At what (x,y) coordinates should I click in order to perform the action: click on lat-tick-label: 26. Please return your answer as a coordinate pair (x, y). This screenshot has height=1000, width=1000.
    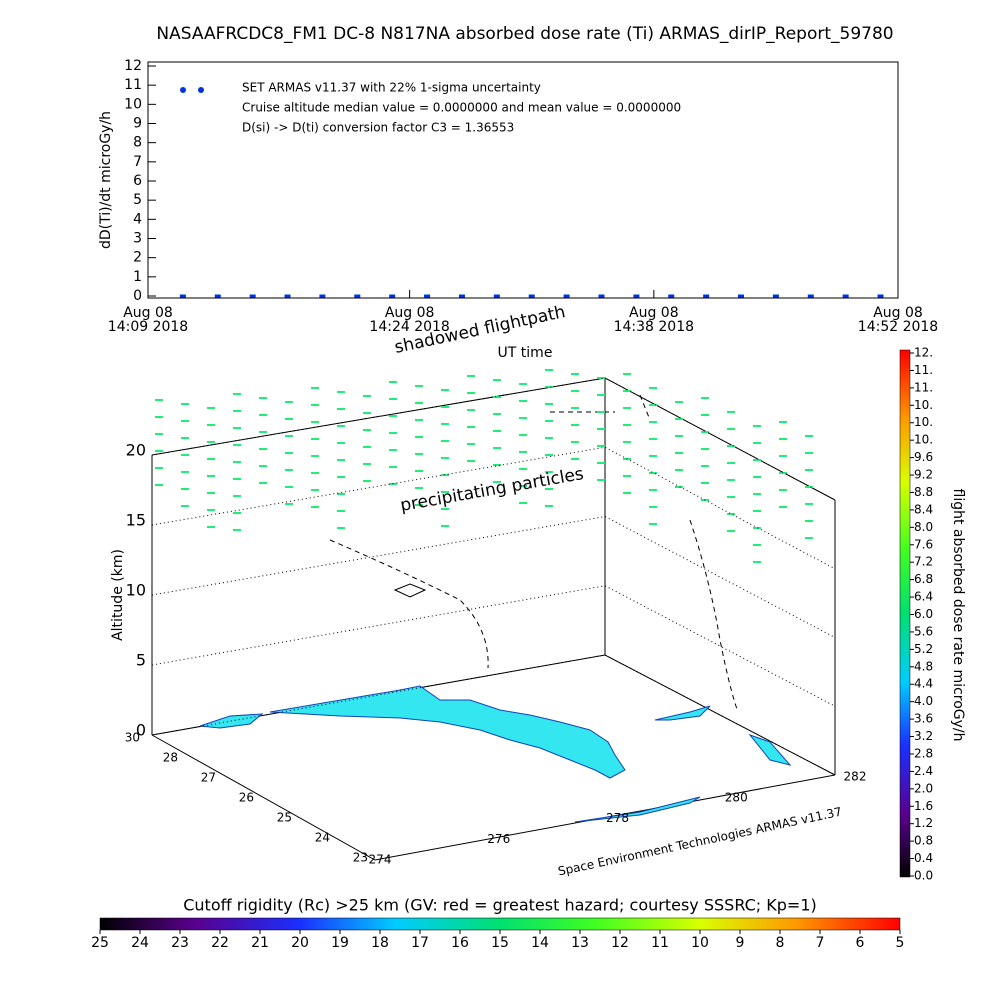
    Looking at the image, I should click on (246, 798).